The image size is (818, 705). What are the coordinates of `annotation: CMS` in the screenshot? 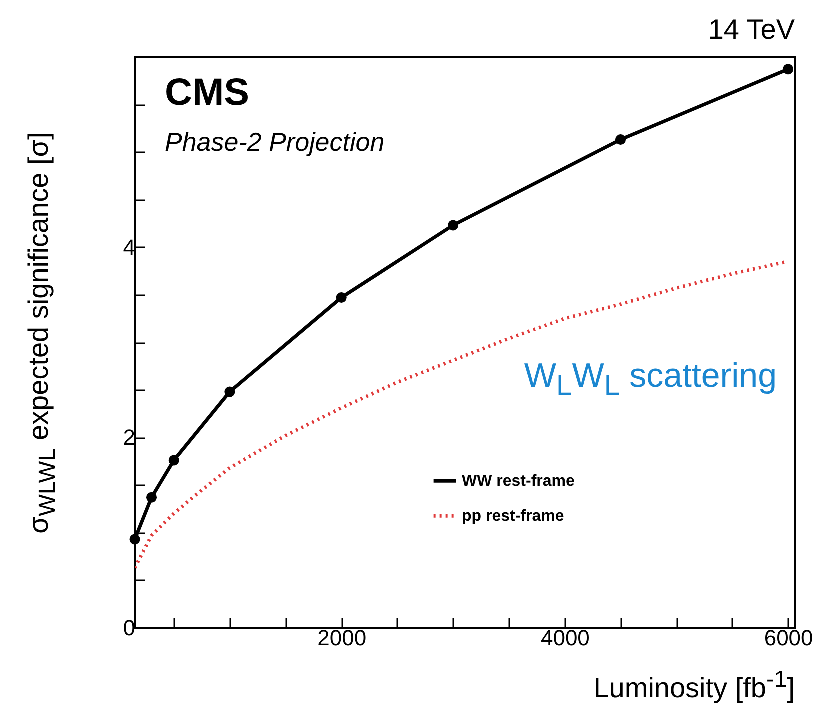 It's located at (207, 93).